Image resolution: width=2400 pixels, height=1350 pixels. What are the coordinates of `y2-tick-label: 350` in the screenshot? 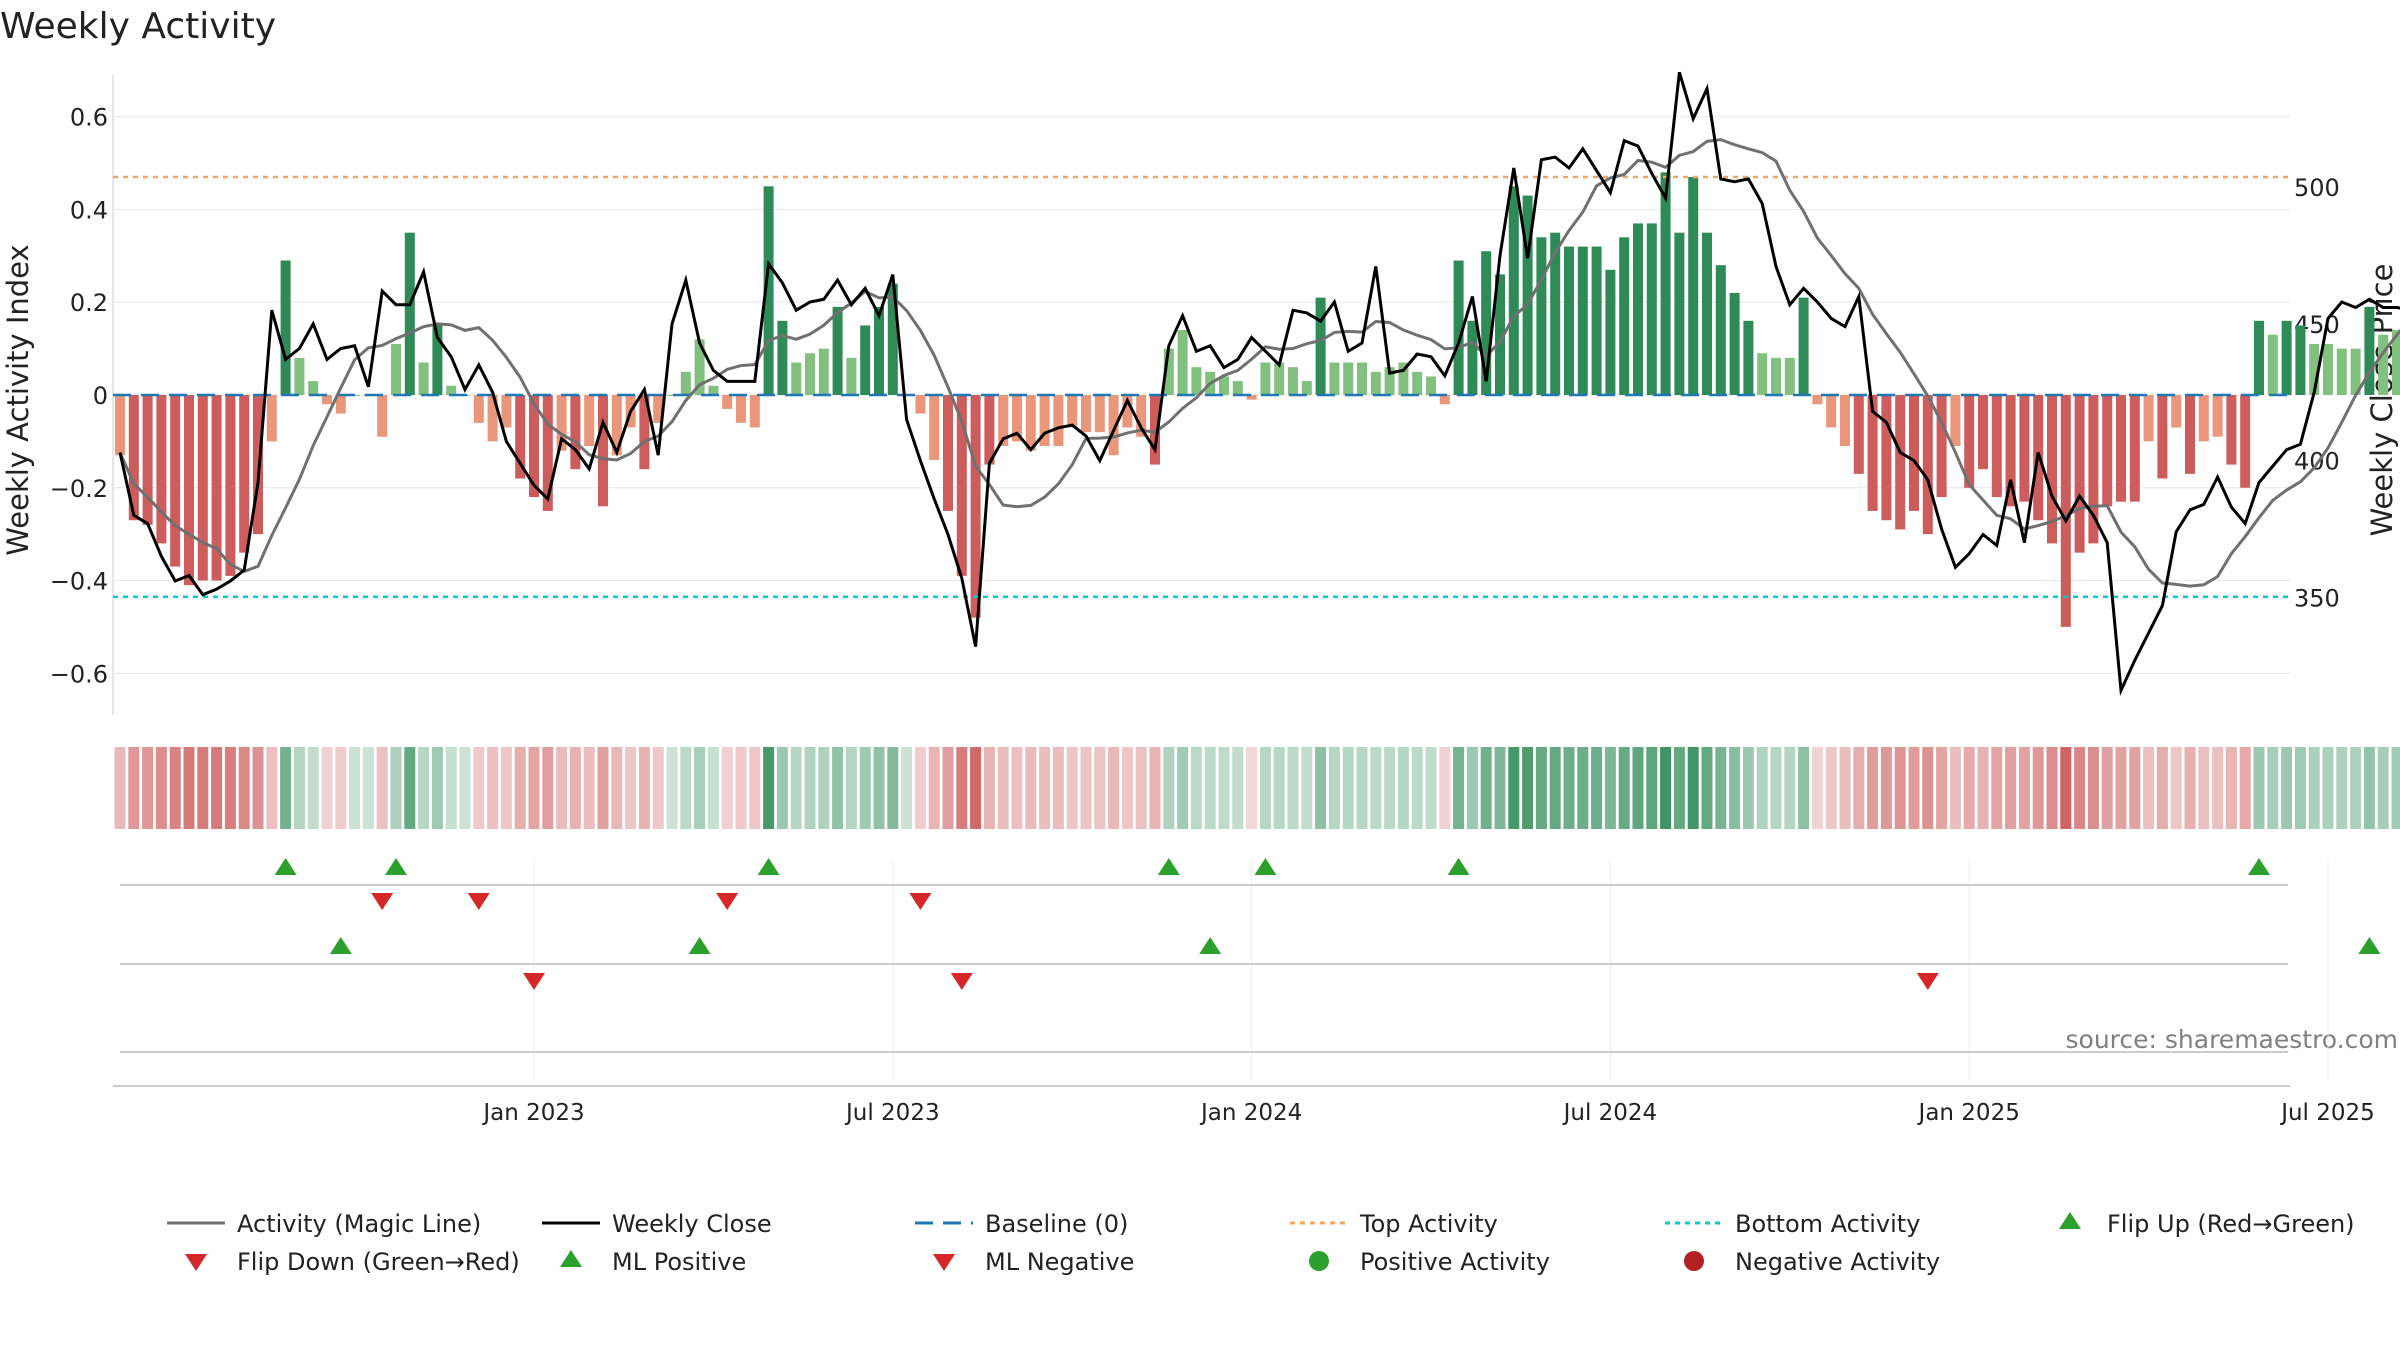 It's located at (2317, 598).